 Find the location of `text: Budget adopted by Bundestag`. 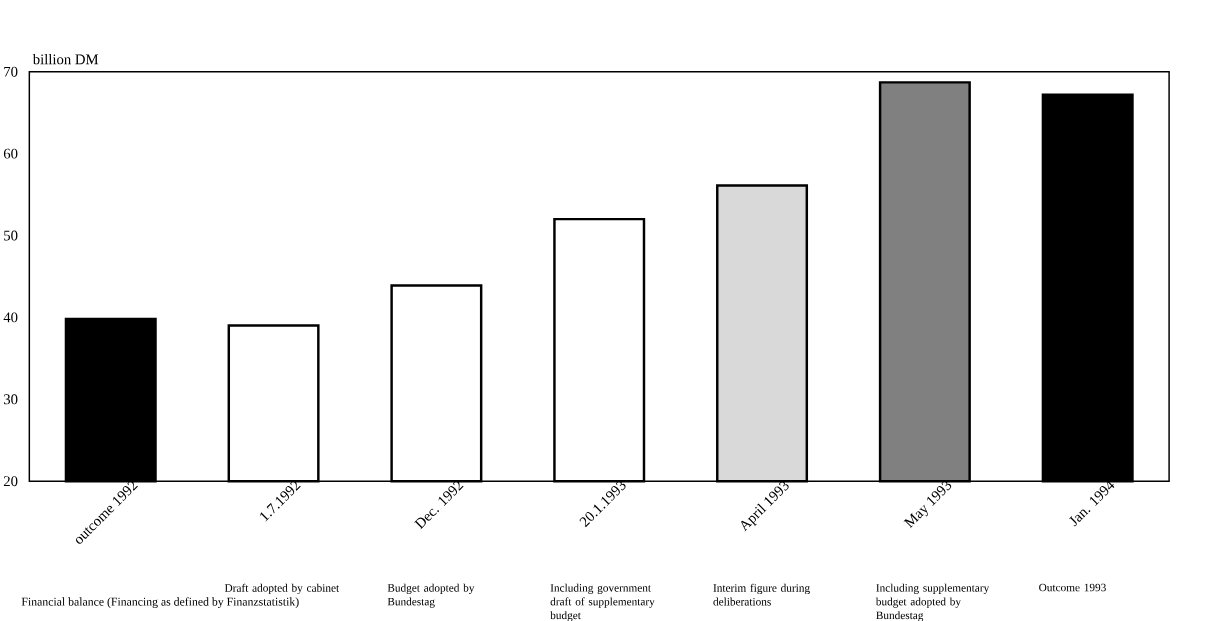

text: Budget adopted by Bundestag is located at coordinates (431, 595).